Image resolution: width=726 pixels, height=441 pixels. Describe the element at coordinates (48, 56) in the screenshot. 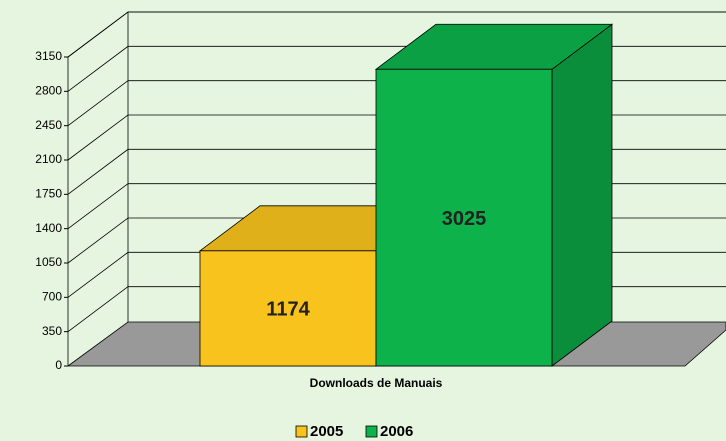

I see `y-tick-label: 3150` at that location.